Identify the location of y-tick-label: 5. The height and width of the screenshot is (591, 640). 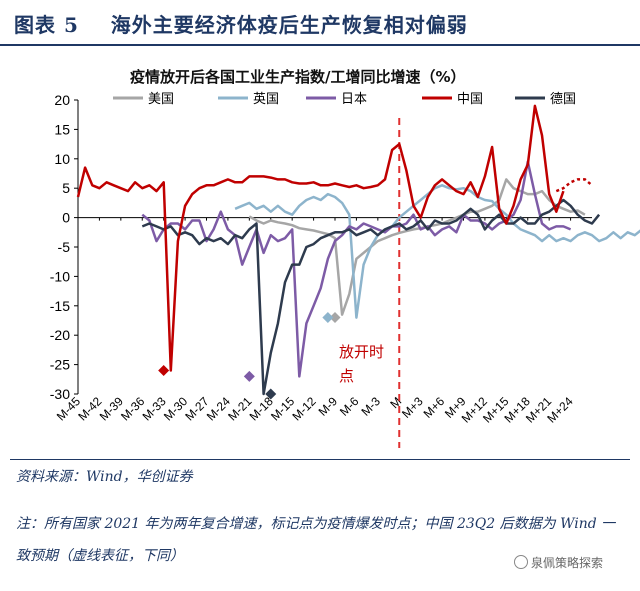
(66, 188).